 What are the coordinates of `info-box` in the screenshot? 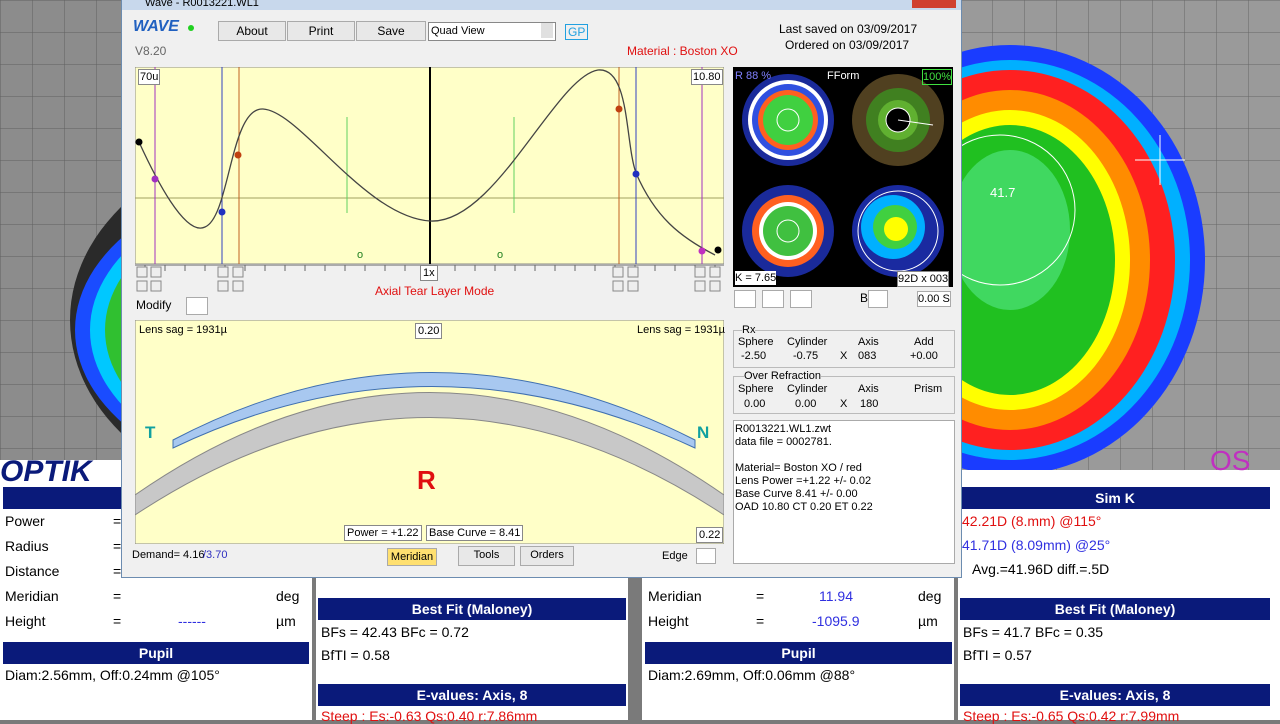 It's located at (844, 492).